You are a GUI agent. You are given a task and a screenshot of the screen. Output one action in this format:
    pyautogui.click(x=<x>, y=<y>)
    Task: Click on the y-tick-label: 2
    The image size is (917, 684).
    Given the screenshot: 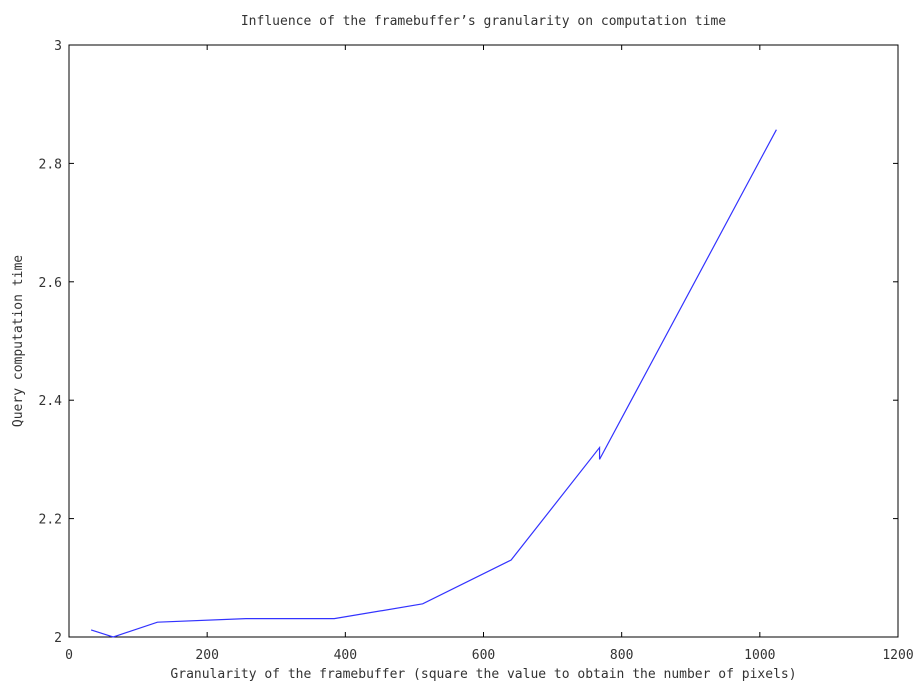 What is the action you would take?
    pyautogui.click(x=58, y=638)
    